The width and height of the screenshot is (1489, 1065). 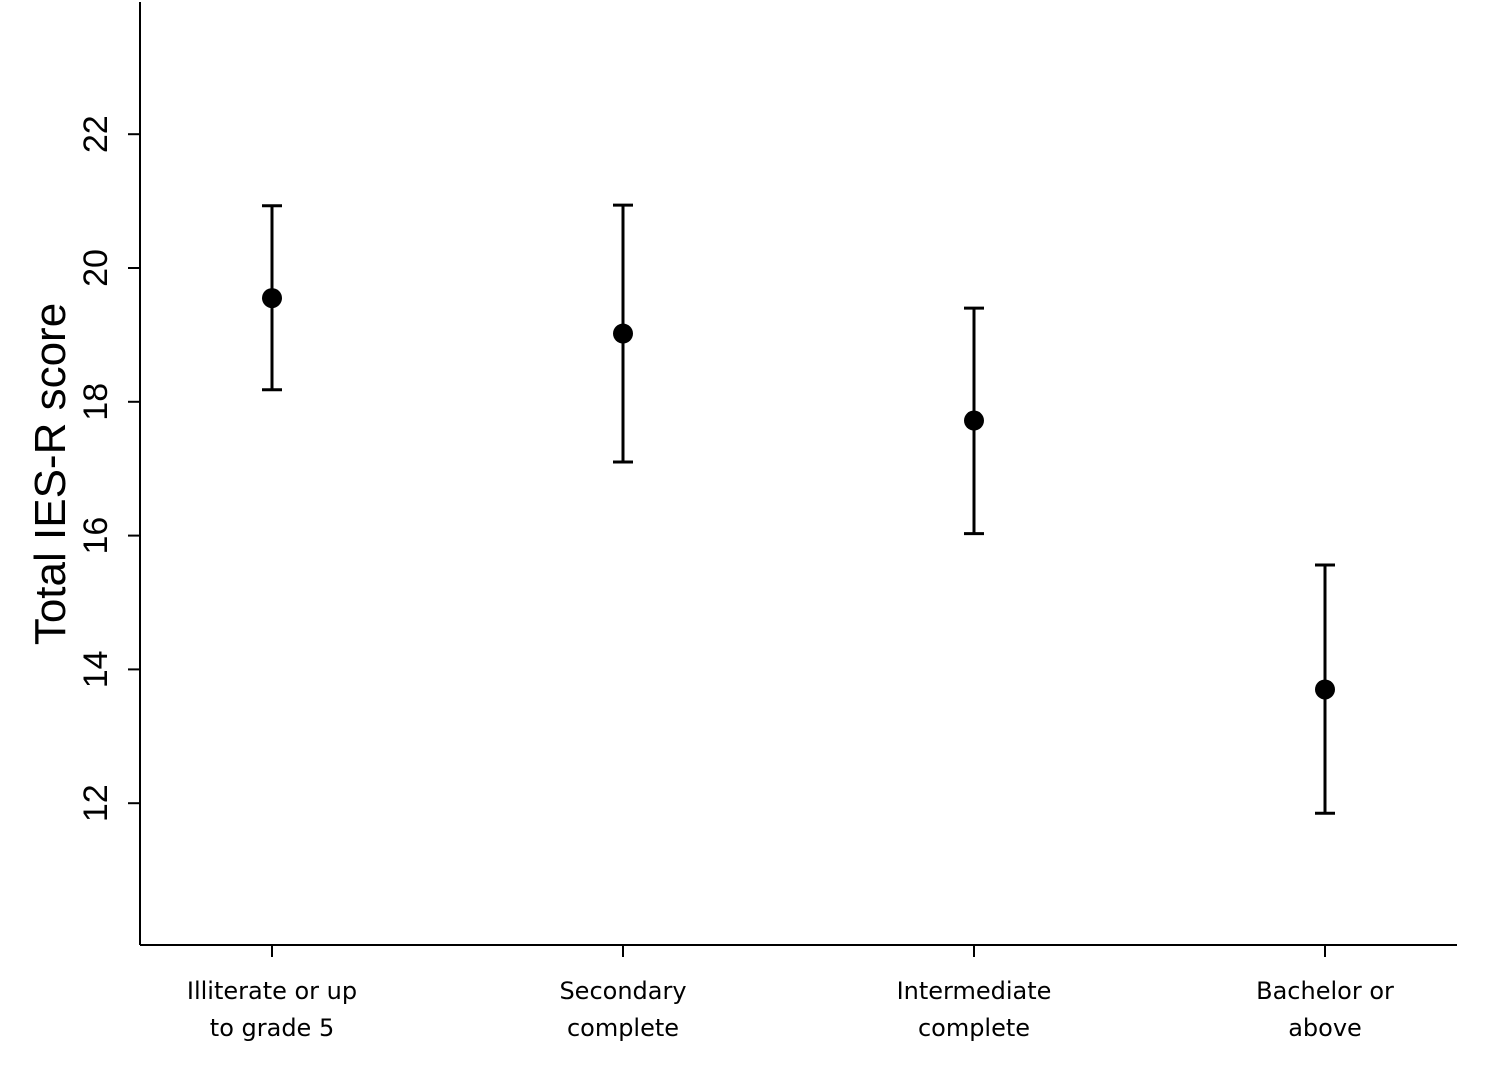 What do you see at coordinates (622, 991) in the screenshot?
I see `x-tick-label: Secondary` at bounding box center [622, 991].